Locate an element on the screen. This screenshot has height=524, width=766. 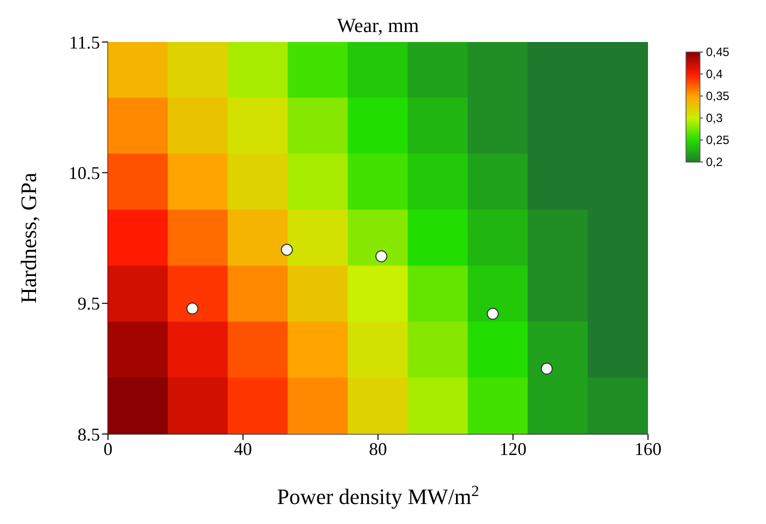
x-tick-label: 80 is located at coordinates (378, 448).